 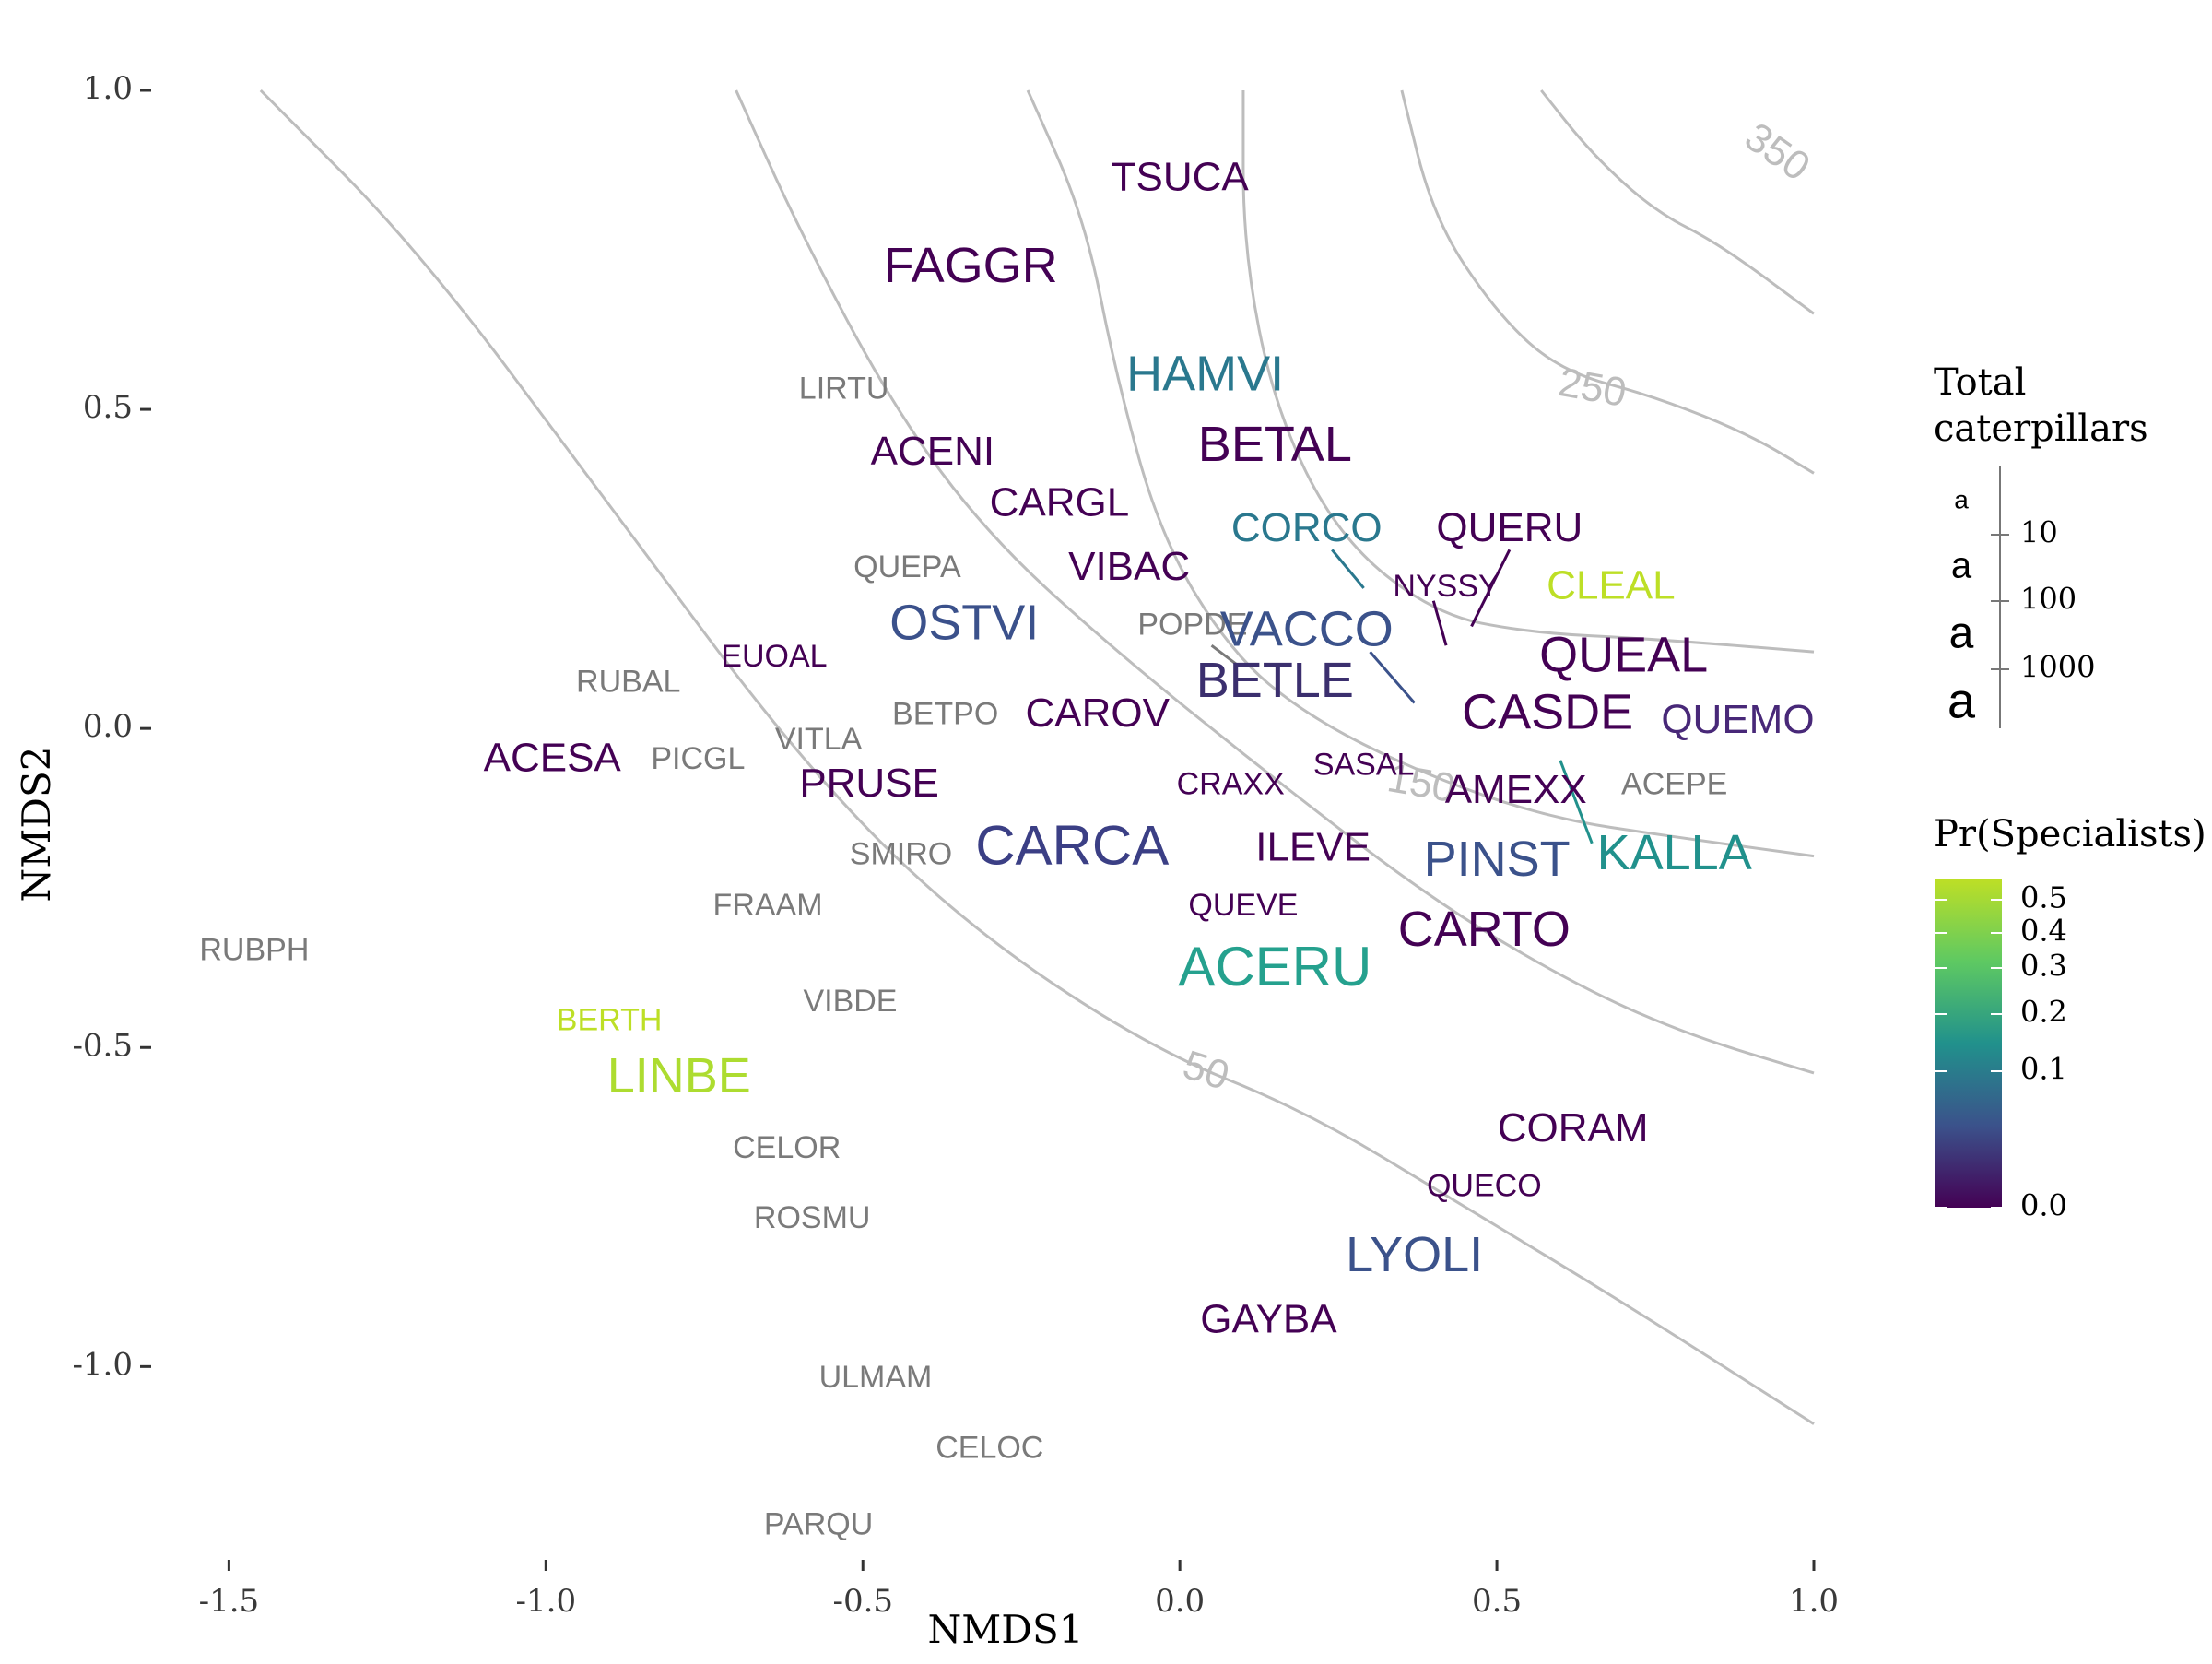 What do you see at coordinates (971, 265) in the screenshot?
I see `species-label-faggr: FAGGR` at bounding box center [971, 265].